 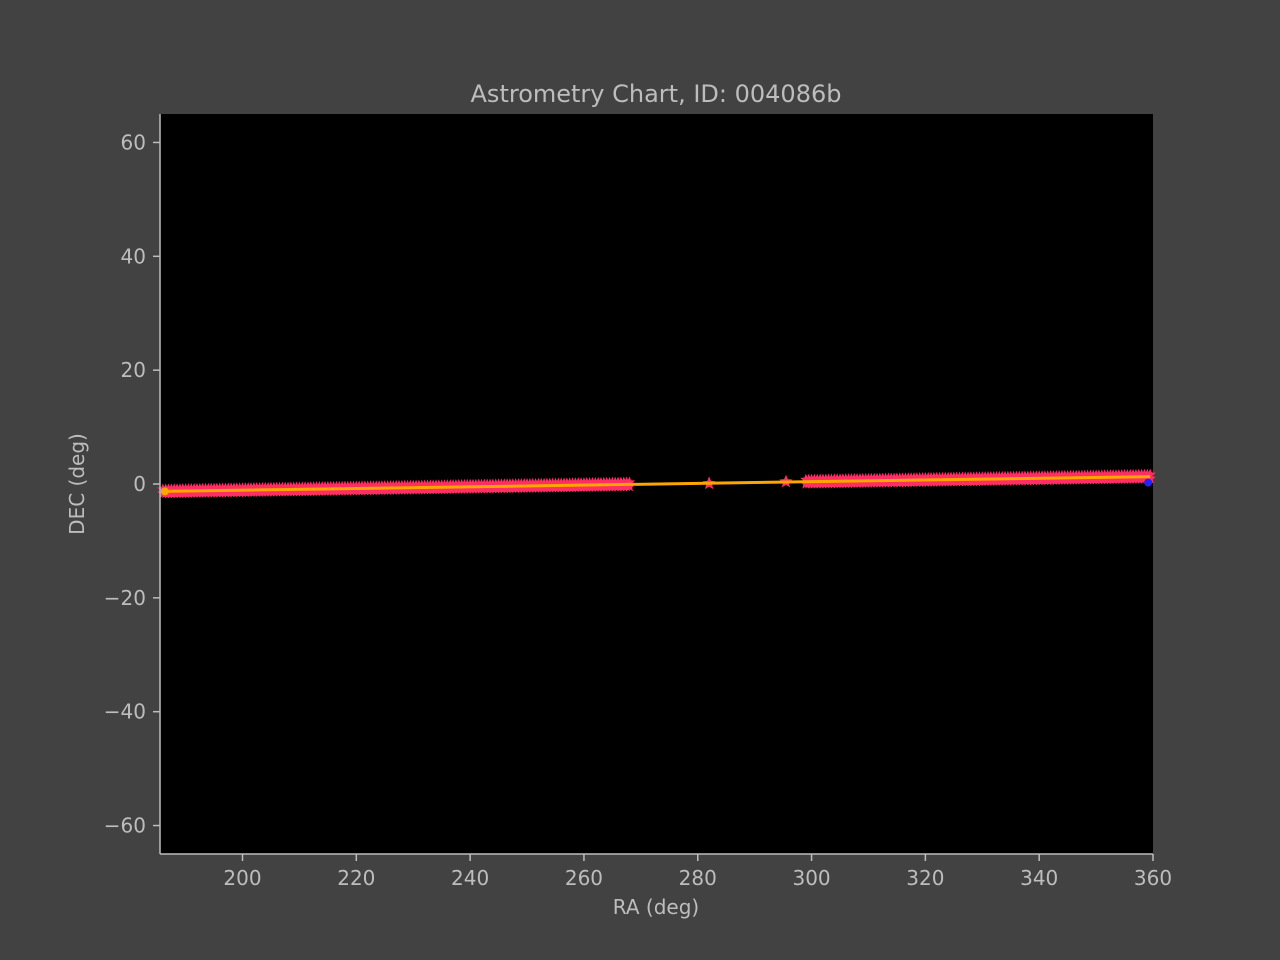 I want to click on end-point, so click(x=1148, y=482).